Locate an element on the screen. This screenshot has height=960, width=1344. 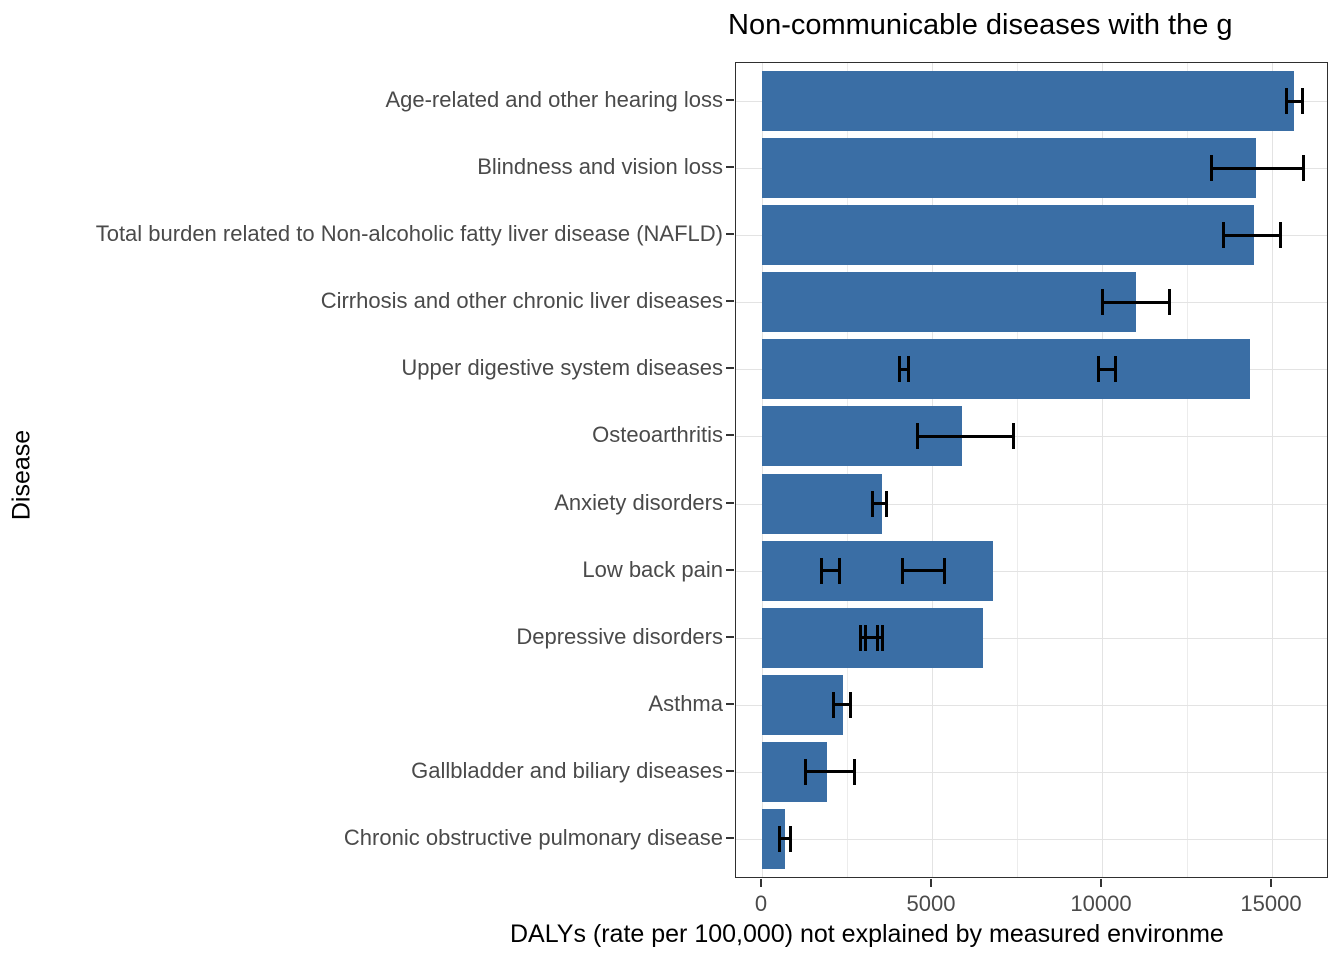
chart-title: Non-communicable diseases with the g is located at coordinates (980, 25).